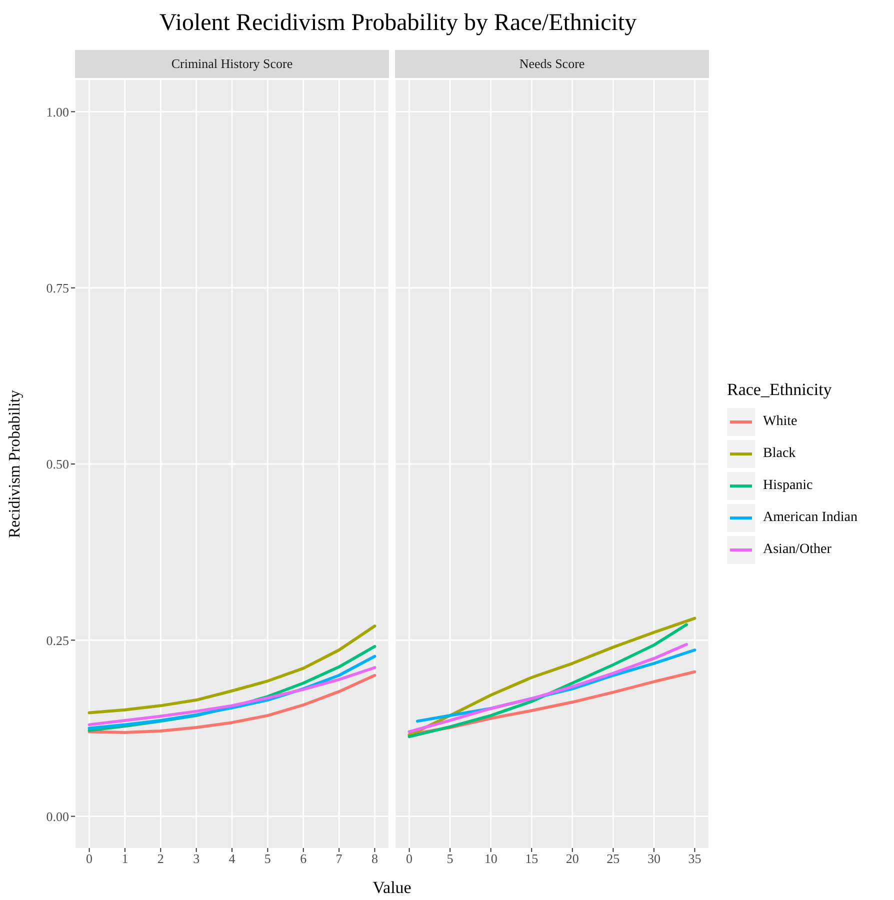  Describe the element at coordinates (491, 858) in the screenshot. I see `x-tick-label: 10` at that location.